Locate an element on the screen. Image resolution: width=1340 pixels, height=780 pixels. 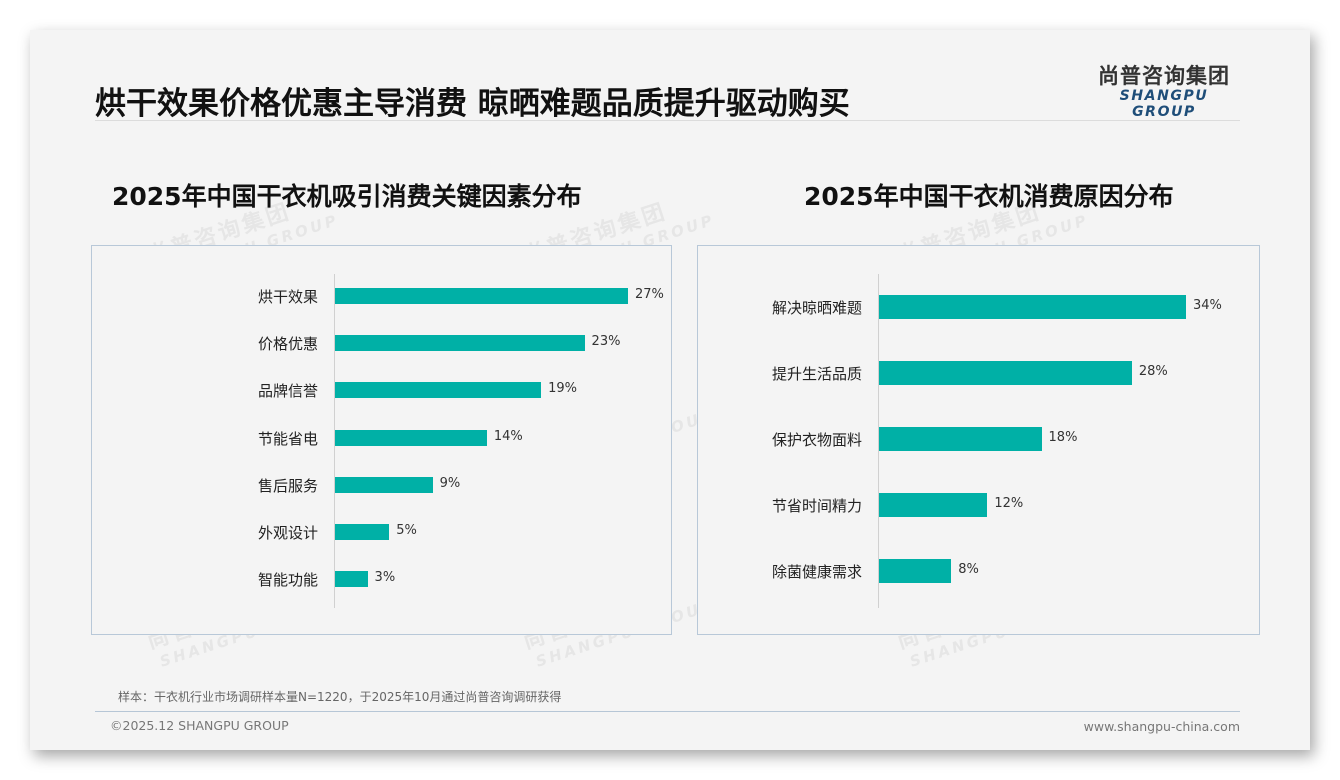
footer-band is located at coordinates (670, 731).